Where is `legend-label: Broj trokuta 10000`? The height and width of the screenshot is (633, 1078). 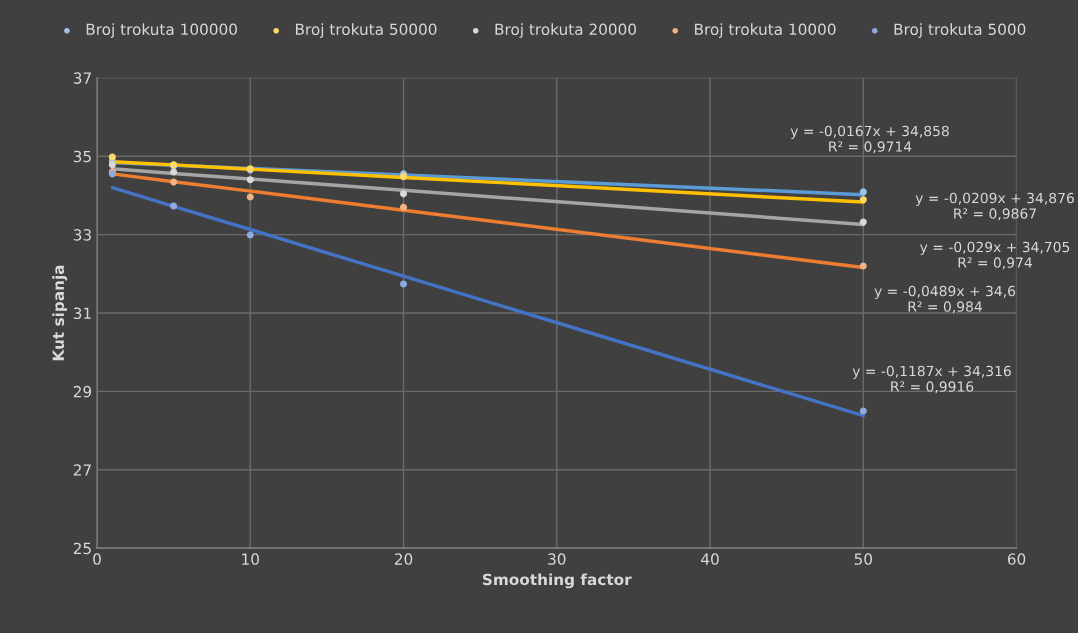 legend-label: Broj trokuta 10000 is located at coordinates (765, 31).